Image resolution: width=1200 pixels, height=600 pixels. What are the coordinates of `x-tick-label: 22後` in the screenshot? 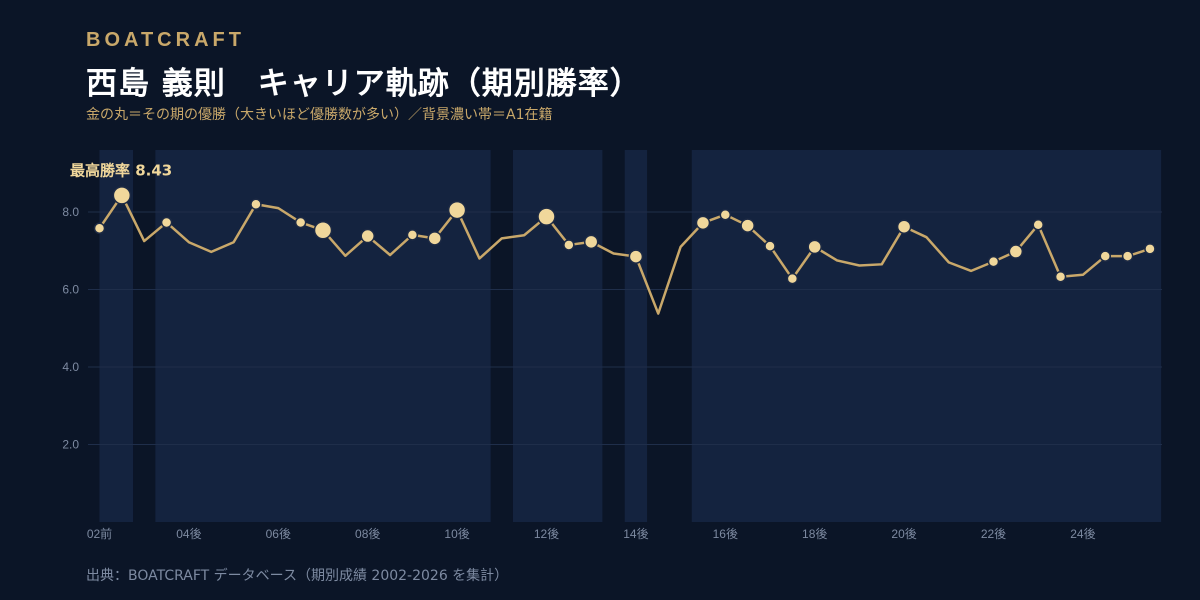 It's located at (993, 534).